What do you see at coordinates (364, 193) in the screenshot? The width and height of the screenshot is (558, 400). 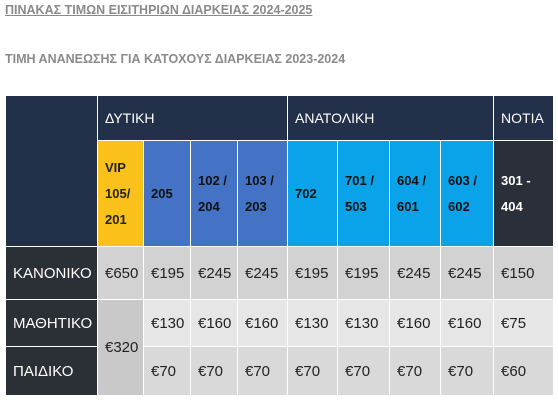 I see `column-header: 701 / 503` at bounding box center [364, 193].